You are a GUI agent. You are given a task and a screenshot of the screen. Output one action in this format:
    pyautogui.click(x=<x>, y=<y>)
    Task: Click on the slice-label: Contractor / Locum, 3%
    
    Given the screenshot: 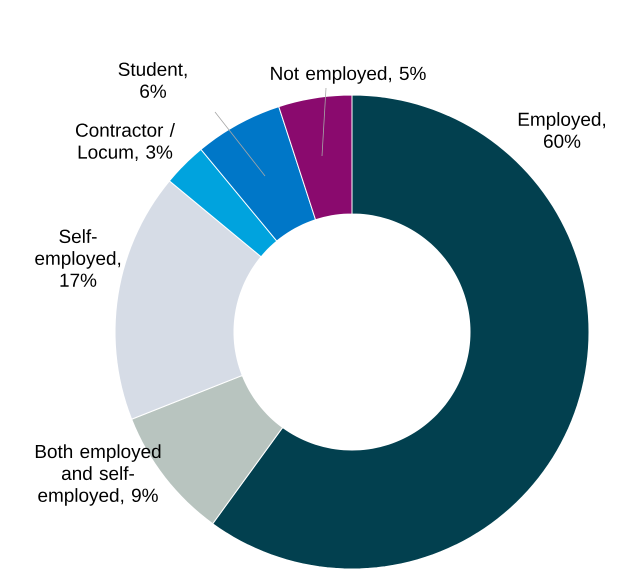 What is the action you would take?
    pyautogui.click(x=125, y=142)
    